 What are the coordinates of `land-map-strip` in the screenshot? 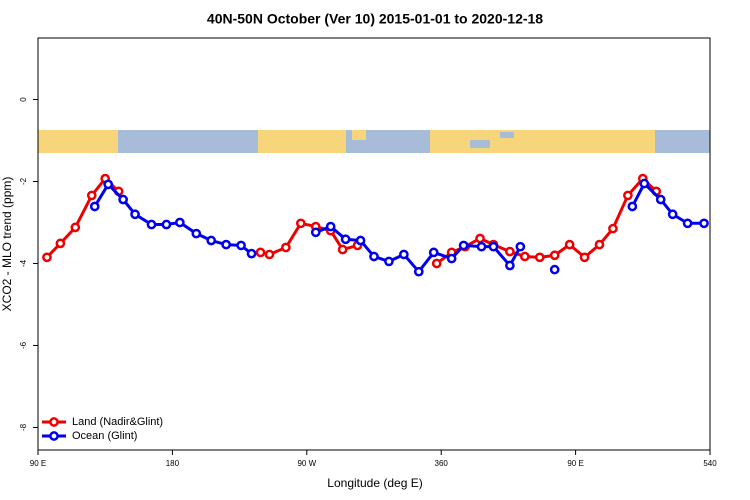 It's located at (374, 141).